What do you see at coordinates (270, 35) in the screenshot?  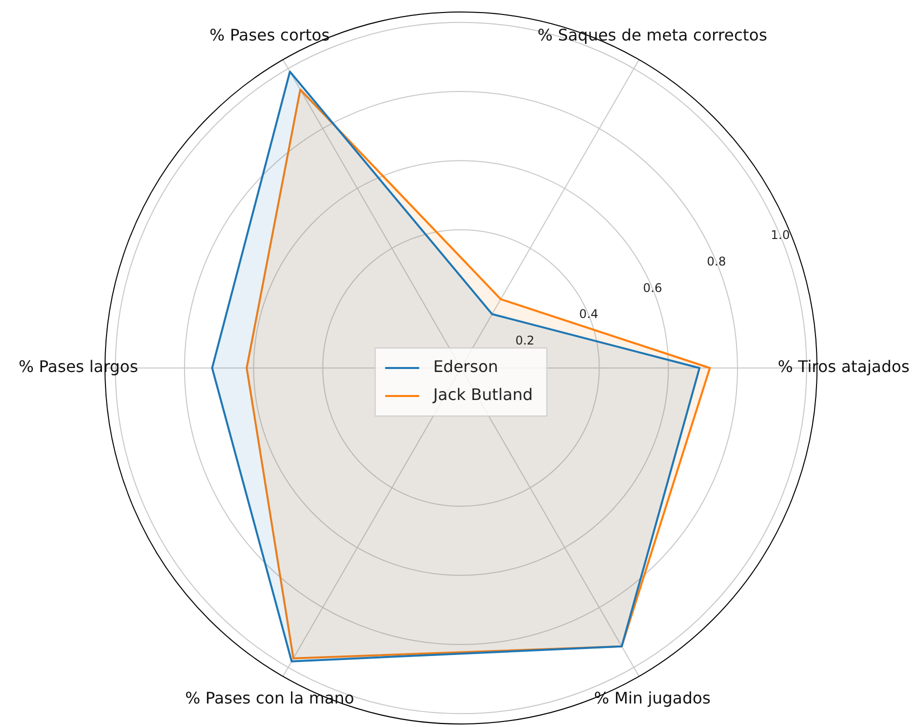 I see `spoke-label: % Pases cortos` at bounding box center [270, 35].